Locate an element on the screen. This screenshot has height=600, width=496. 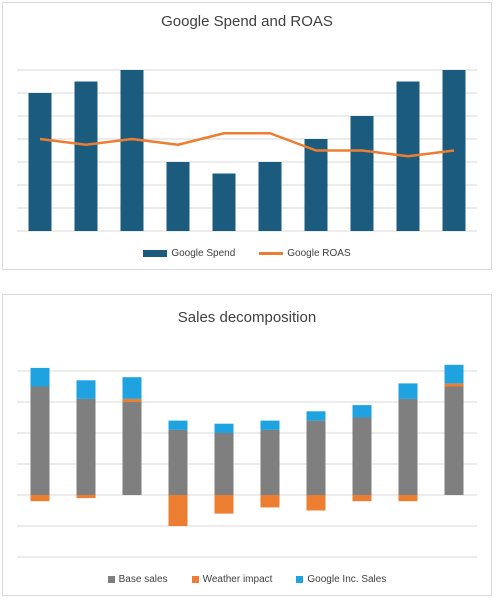
legend-item-roas: Google ROAS is located at coordinates (305, 253).